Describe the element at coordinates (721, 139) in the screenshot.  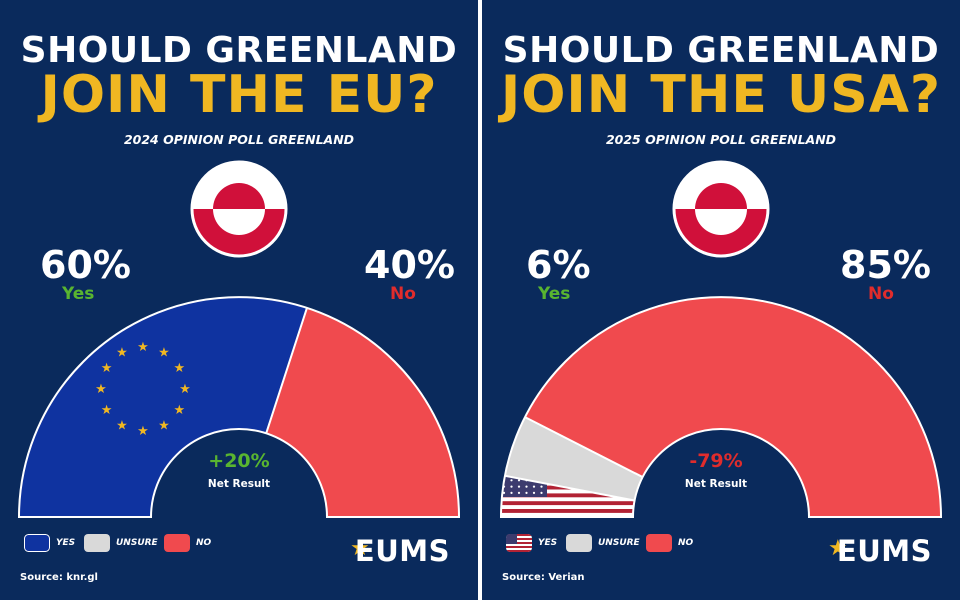
I see `chart-subtitle: 2025 OPINION POLL GREENLAND` at that location.